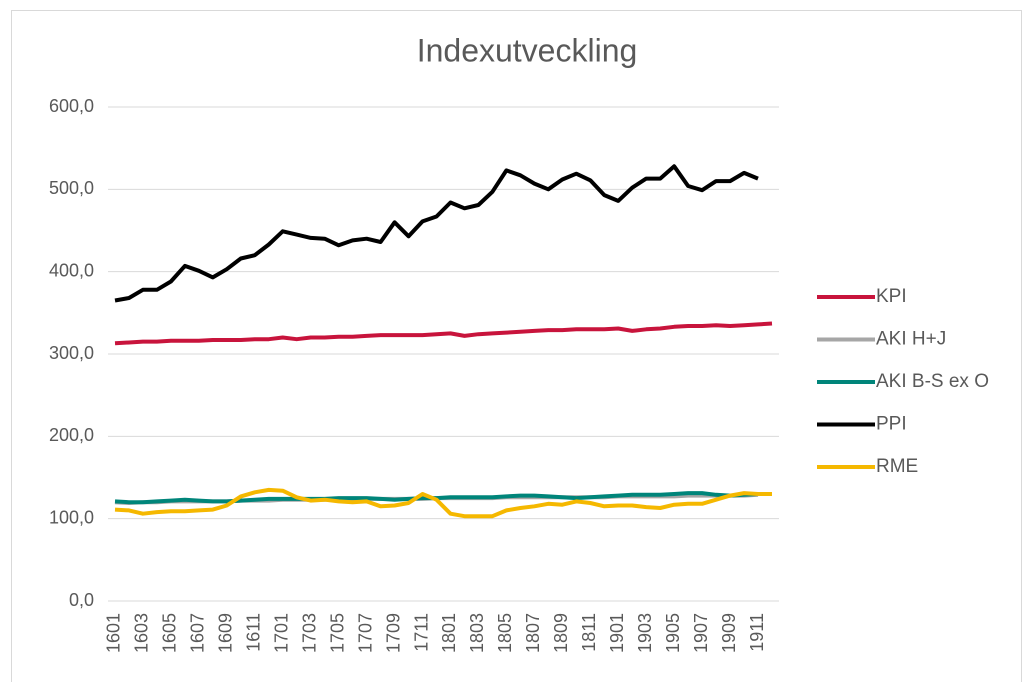 This screenshot has width=1030, height=682. Describe the element at coordinates (589, 632) in the screenshot. I see `x-tick-label: 1811` at that location.